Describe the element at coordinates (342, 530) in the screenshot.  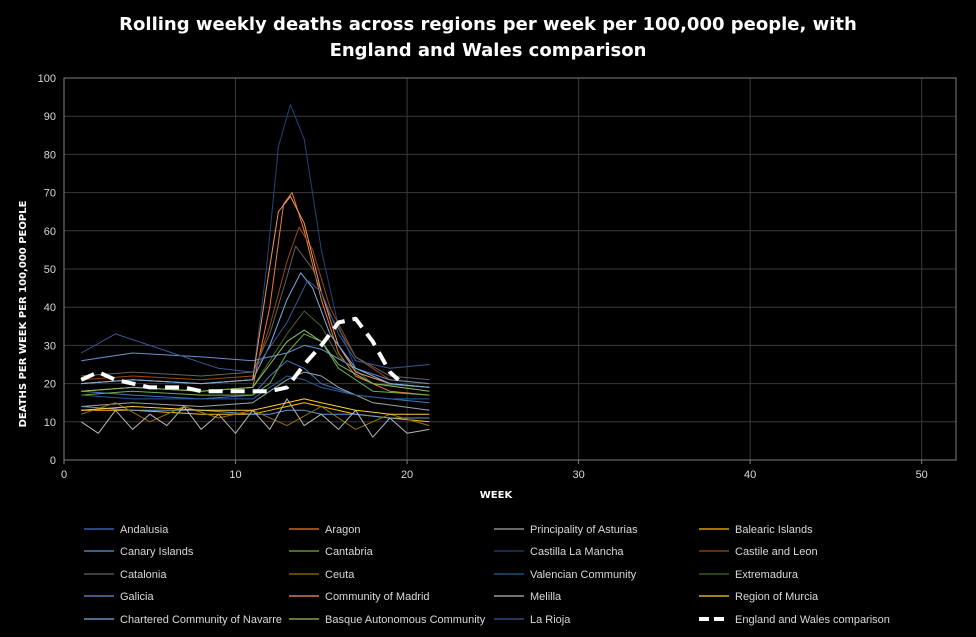
I see `legend-label: Aragon` at that location.